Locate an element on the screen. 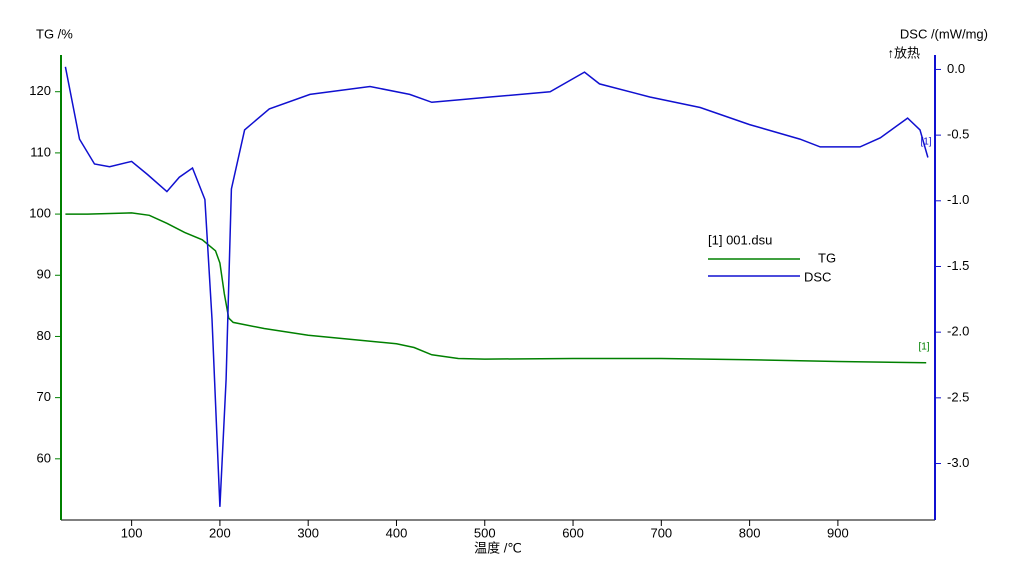  y2-tick-label: -3.0 is located at coordinates (958, 462).